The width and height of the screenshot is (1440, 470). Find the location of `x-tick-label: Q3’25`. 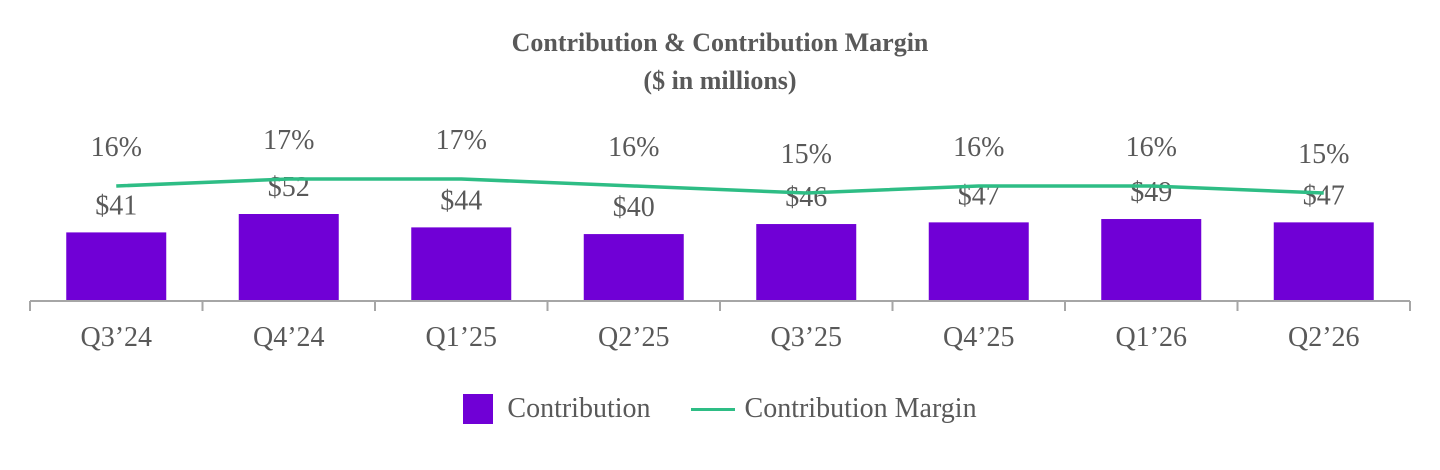

x-tick-label: Q3’25 is located at coordinates (806, 337).